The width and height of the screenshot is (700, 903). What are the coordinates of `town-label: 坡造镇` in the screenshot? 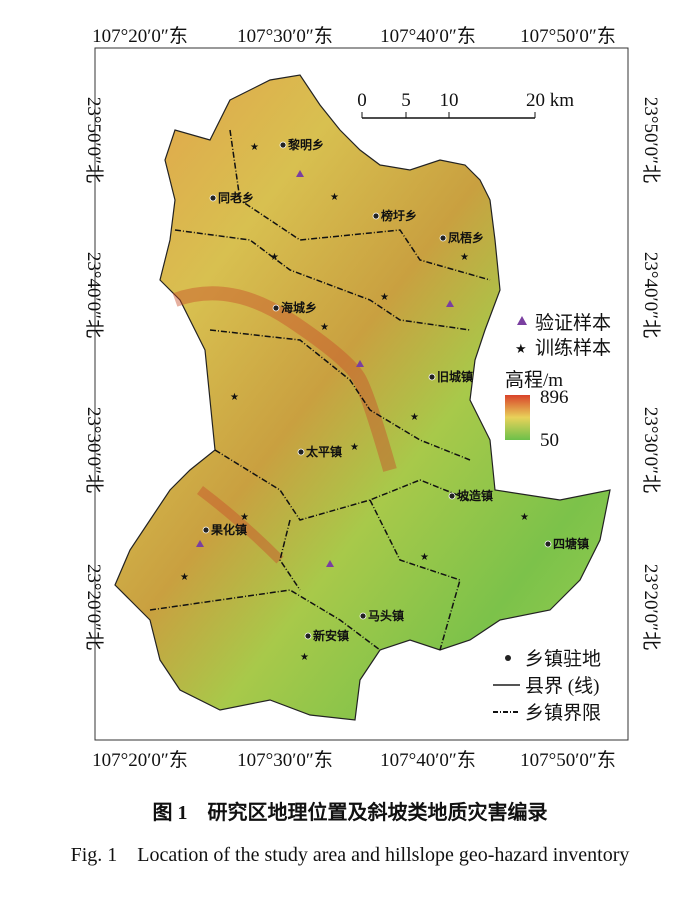 It's located at (475, 495).